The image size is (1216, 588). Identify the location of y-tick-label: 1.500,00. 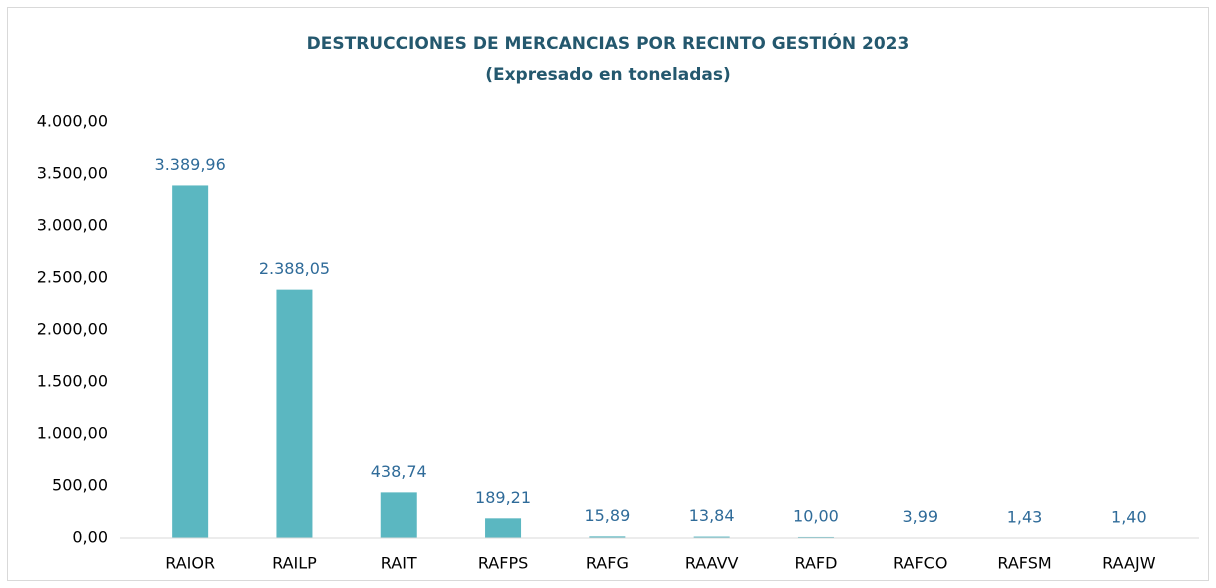
(72, 381).